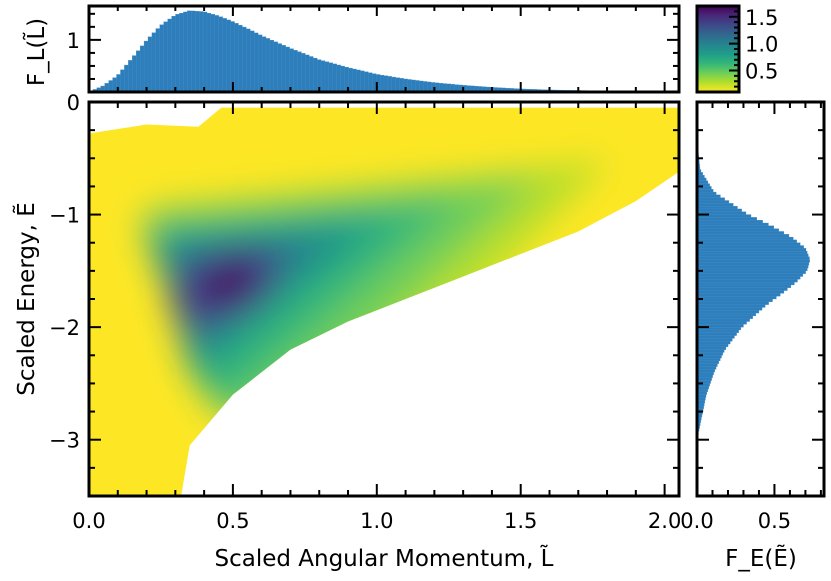 Image resolution: width=831 pixels, height=581 pixels. Describe the element at coordinates (383, 558) in the screenshot. I see `x-axis-label: Scaled Angular Momentum, L̃` at that location.